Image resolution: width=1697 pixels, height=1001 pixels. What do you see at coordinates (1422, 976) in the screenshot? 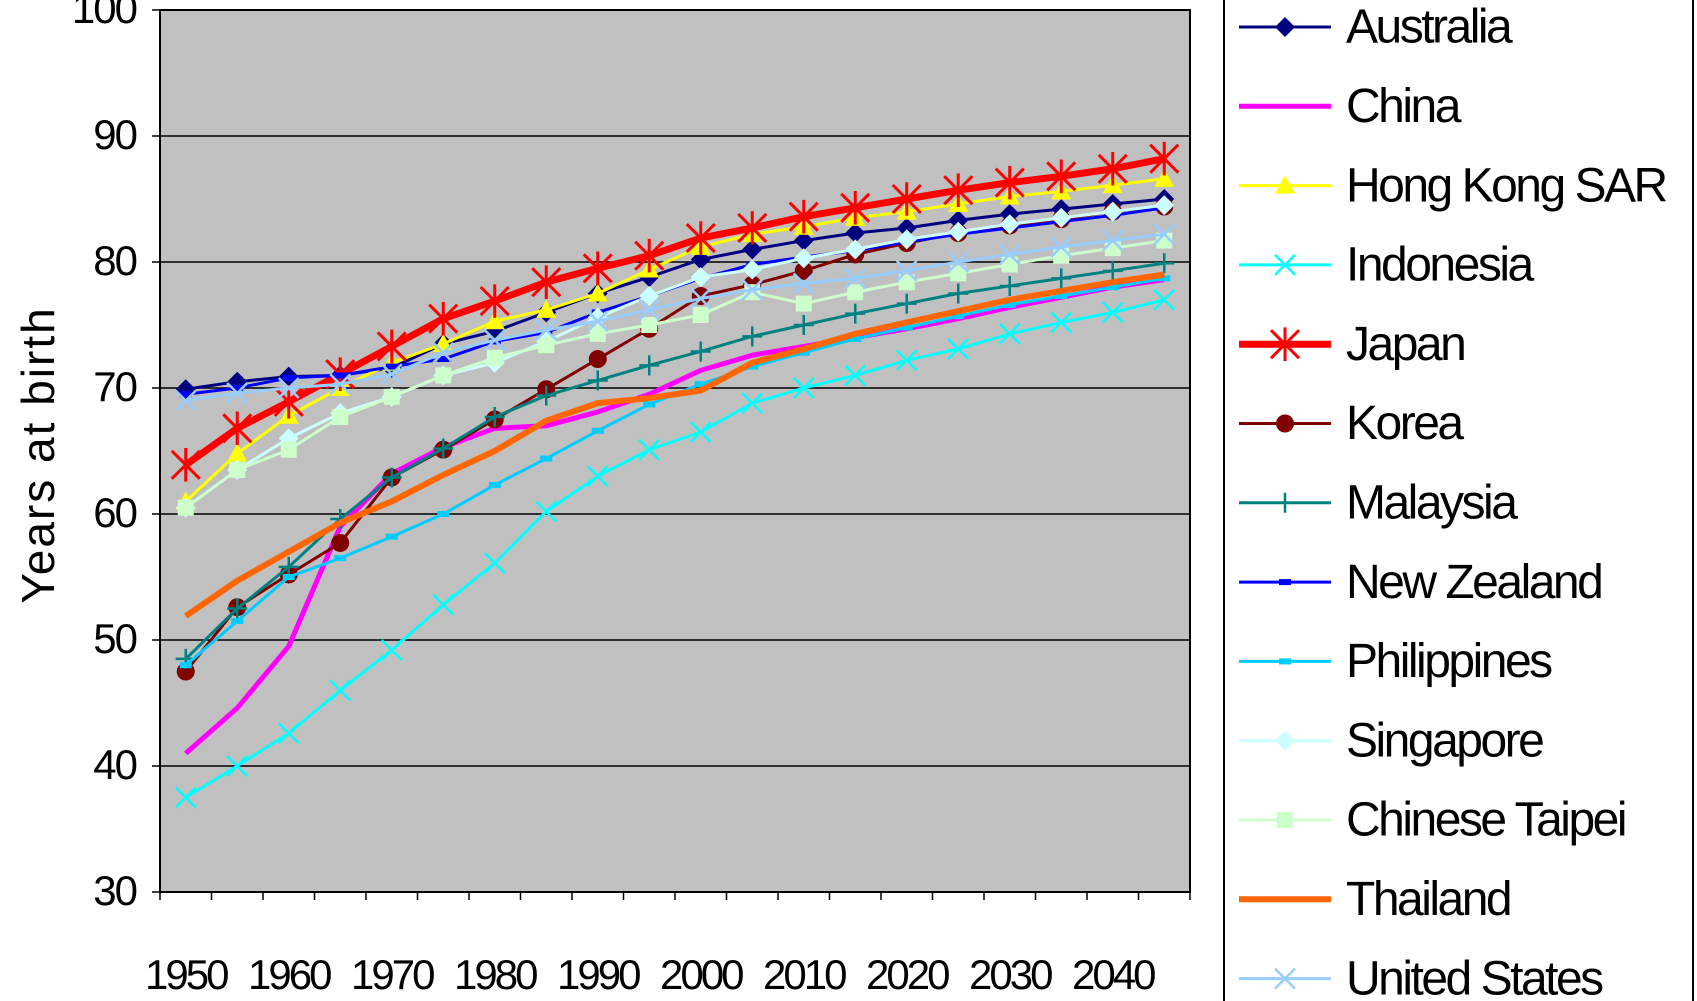
I see `legend-item: United States` at bounding box center [1422, 976].